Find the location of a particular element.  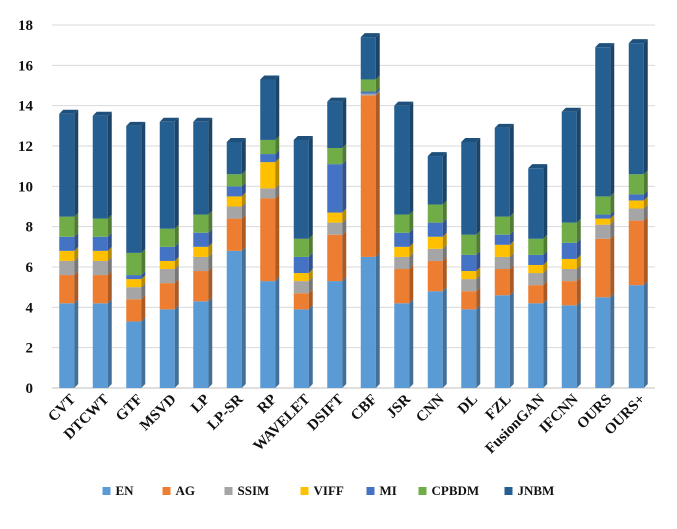

x-tick-label: LP-SR is located at coordinates (226, 412).